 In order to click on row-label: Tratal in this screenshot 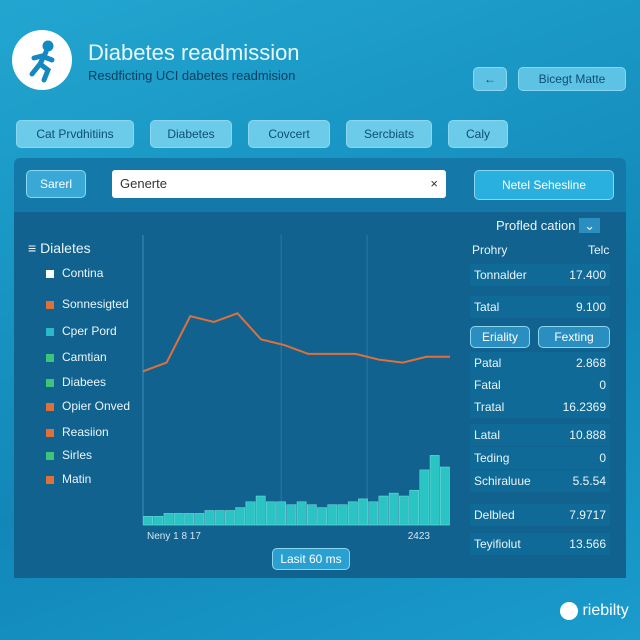, I will do `click(489, 407)`.